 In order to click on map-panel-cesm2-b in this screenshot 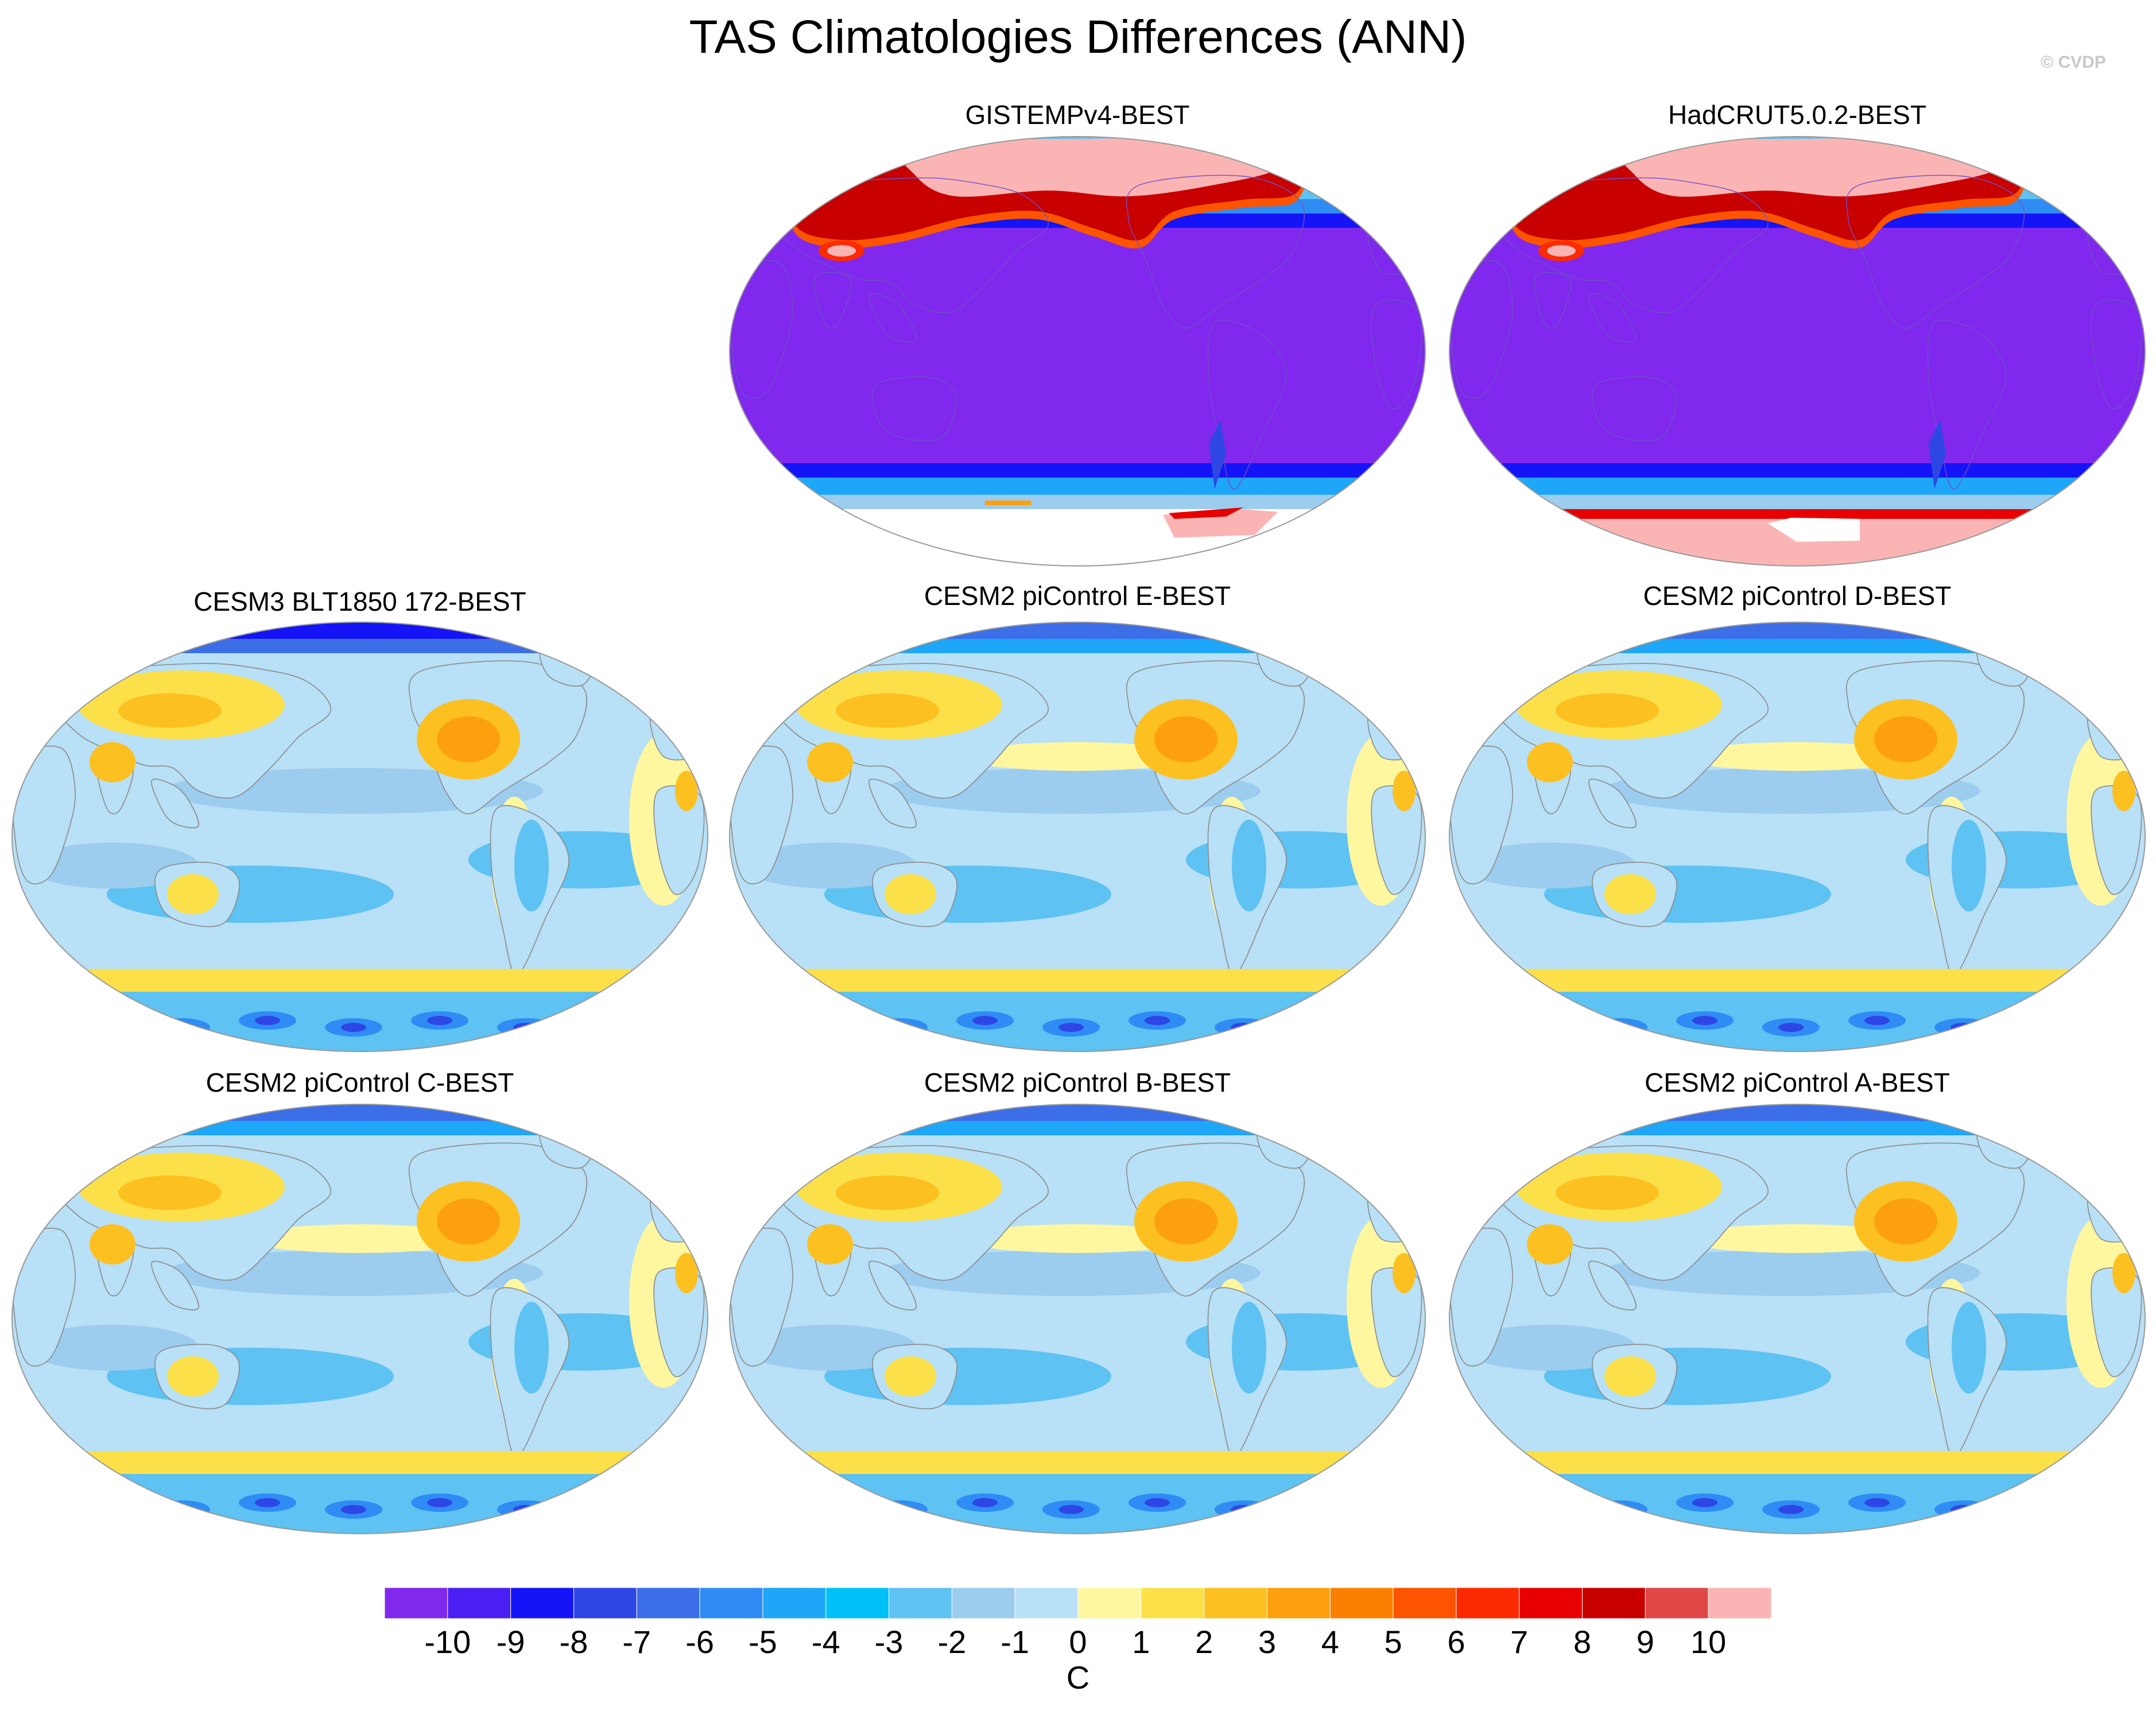, I will do `click(1077, 1319)`.